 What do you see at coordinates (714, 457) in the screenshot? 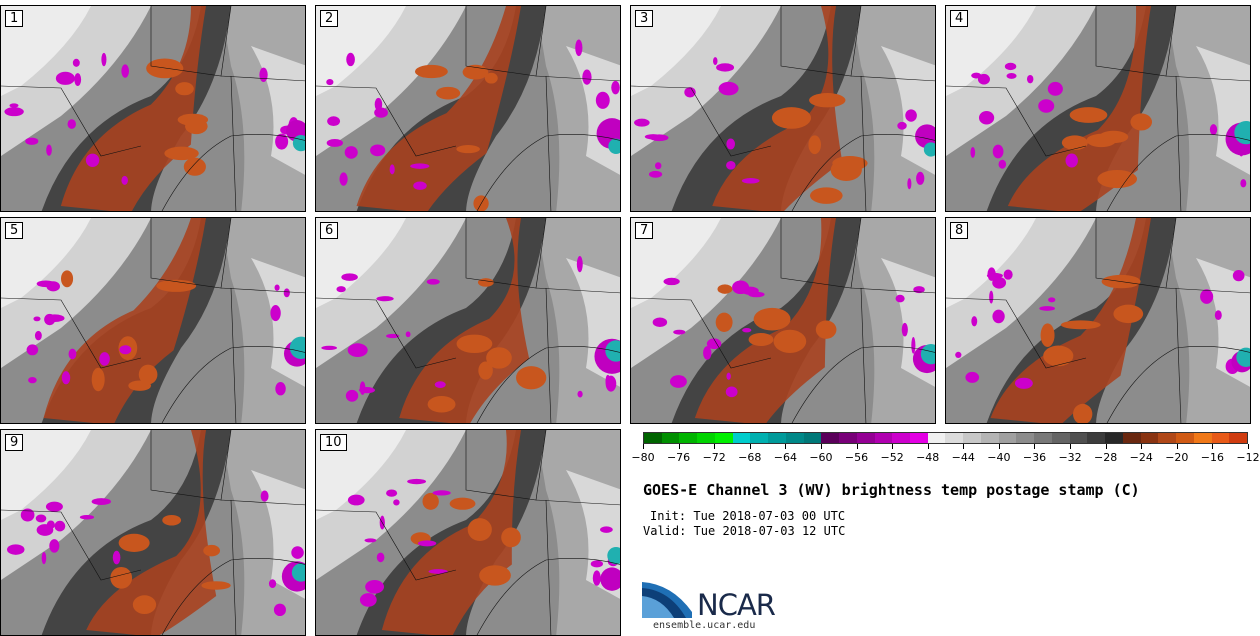
I see `colorbar-tick-label: −72` at bounding box center [714, 457].